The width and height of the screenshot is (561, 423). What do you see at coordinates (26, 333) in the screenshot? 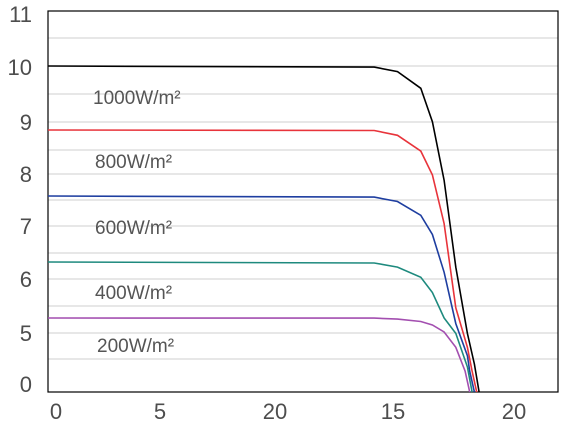
I see `y-tick-label: 5` at bounding box center [26, 333].